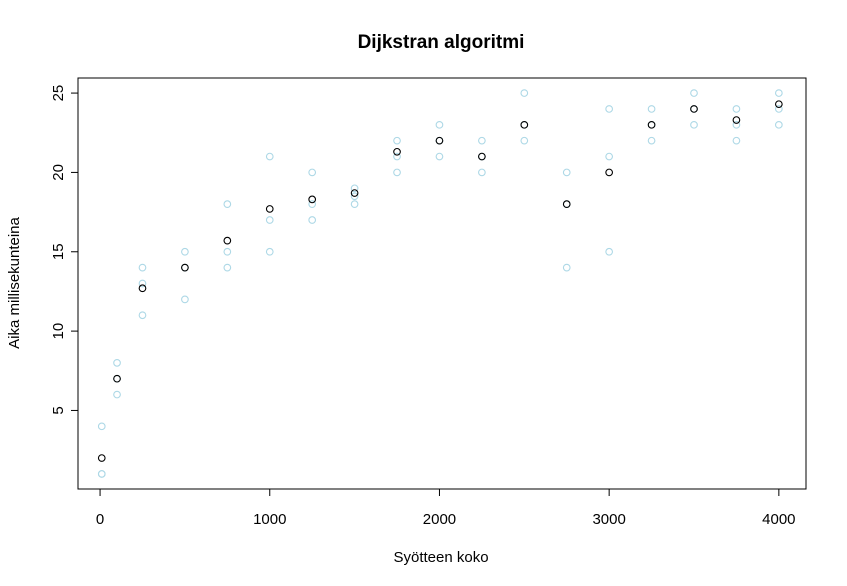 This screenshot has height=586, width=847. Describe the element at coordinates (58, 251) in the screenshot. I see `y-tick-label: 15` at that location.